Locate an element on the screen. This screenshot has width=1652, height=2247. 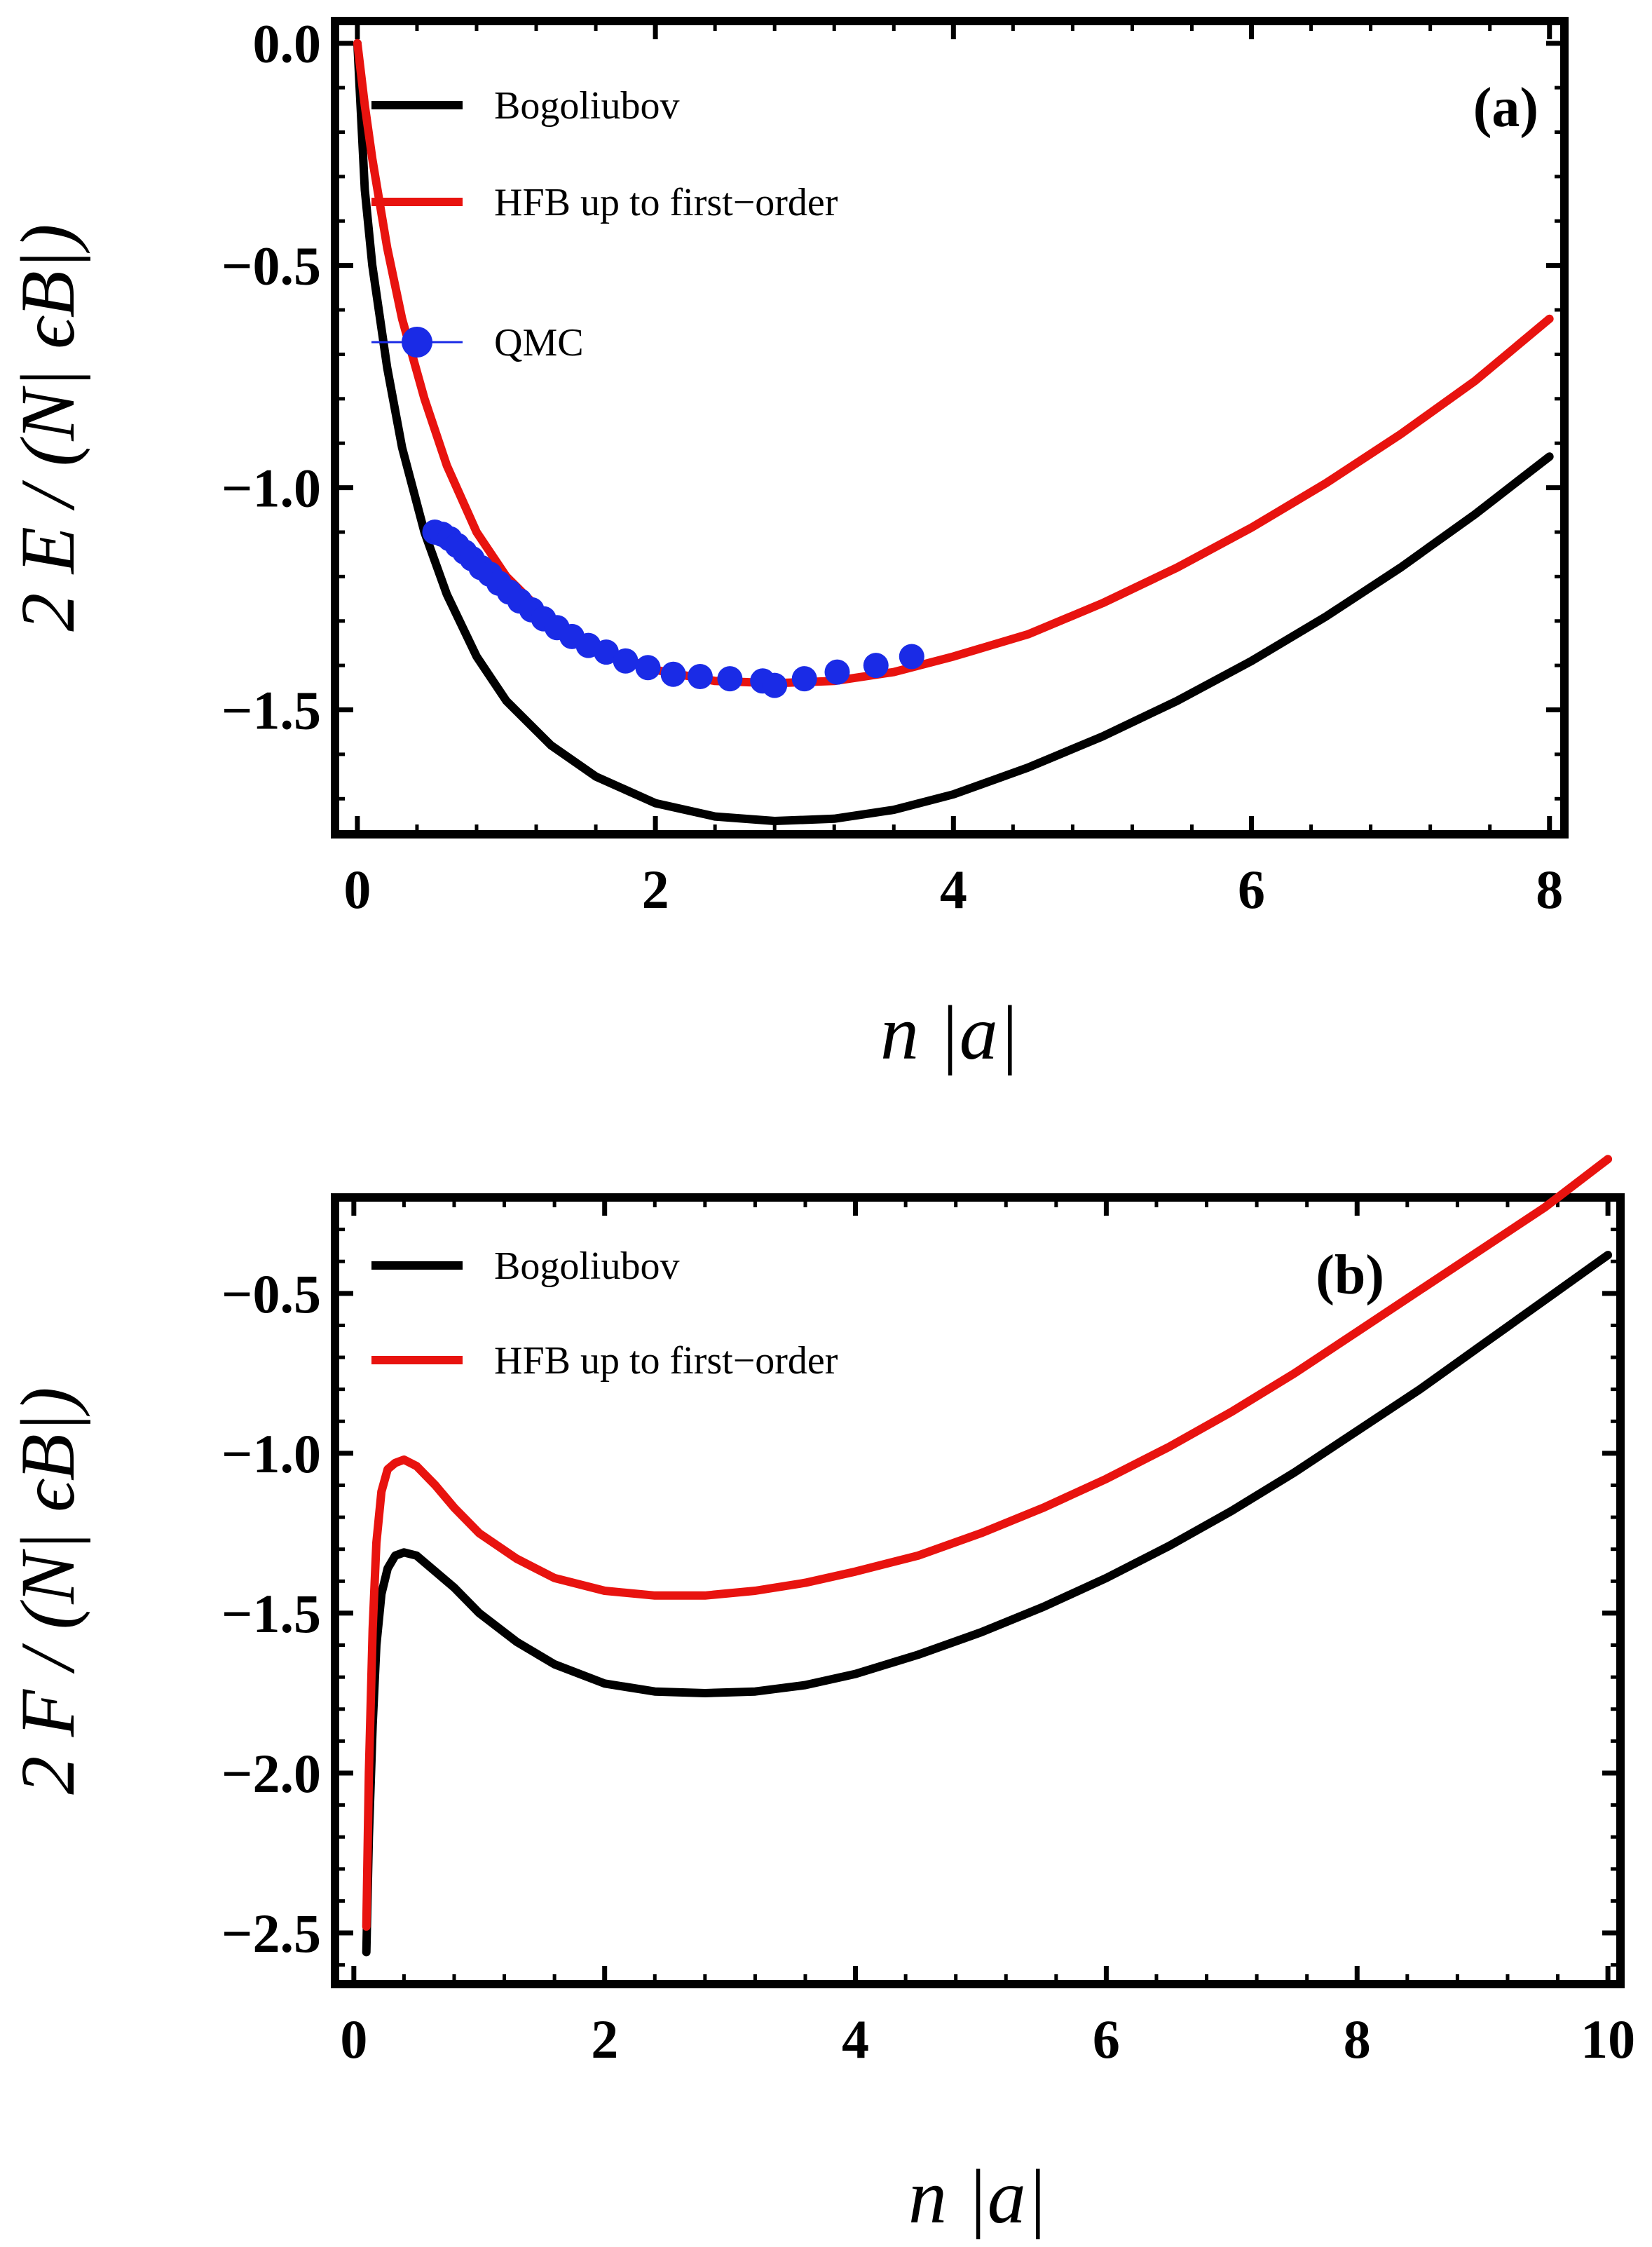
y-tick-label: 0.0 is located at coordinates (287, 43).